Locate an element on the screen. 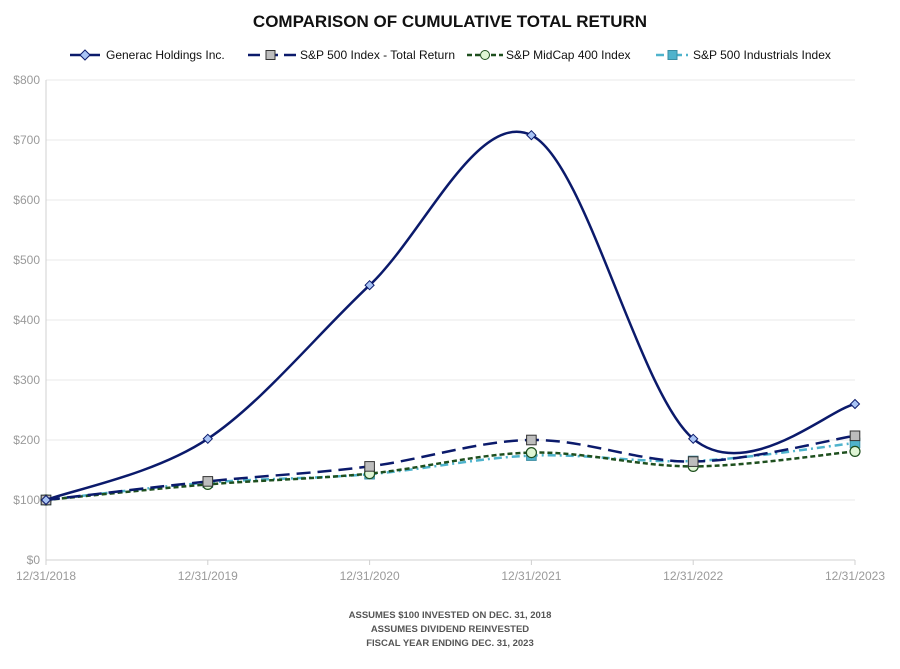 Image resolution: width=900 pixels, height=669 pixels. y-tick-label-0: $0 is located at coordinates (34, 560).